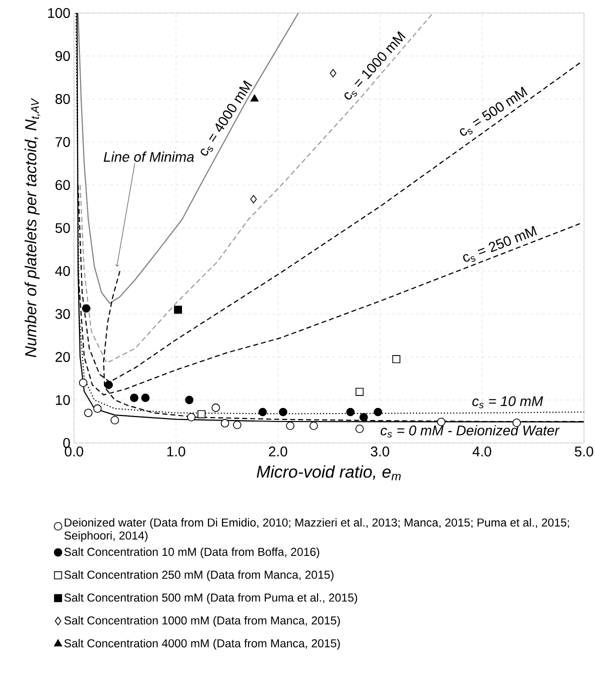 This screenshot has width=595, height=700. Describe the element at coordinates (192, 553) in the screenshot. I see `legend-label: Salt Concentration 10 mM (Data from Boffa, 2016)` at that location.